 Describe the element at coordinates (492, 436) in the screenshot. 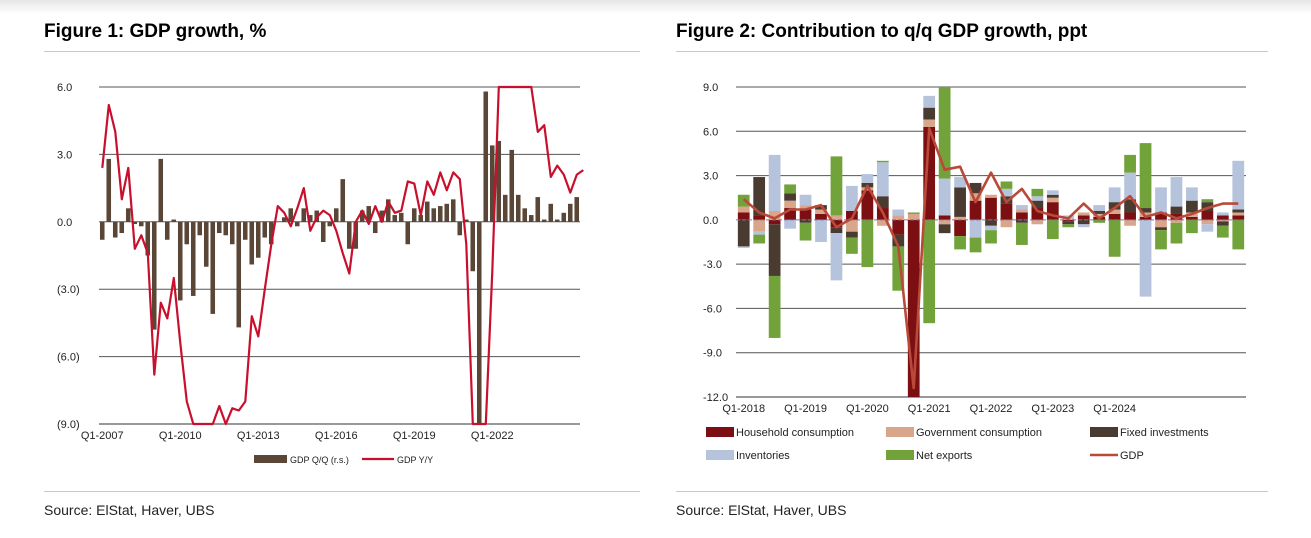

I see `x-tick-label: Q1-2022` at that location.